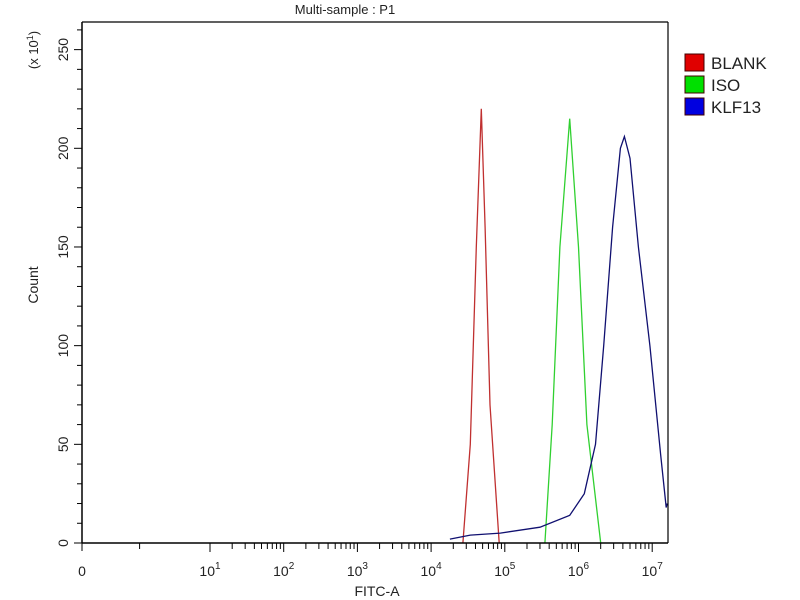 The height and width of the screenshot is (600, 800). Describe the element at coordinates (481, 326) in the screenshot. I see `series-line-blank` at that location.